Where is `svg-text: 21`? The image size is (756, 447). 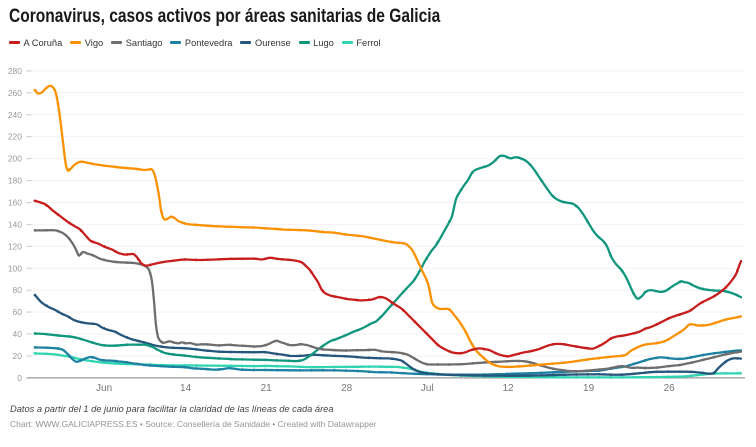
svg-text: 21 is located at coordinates (267, 388).